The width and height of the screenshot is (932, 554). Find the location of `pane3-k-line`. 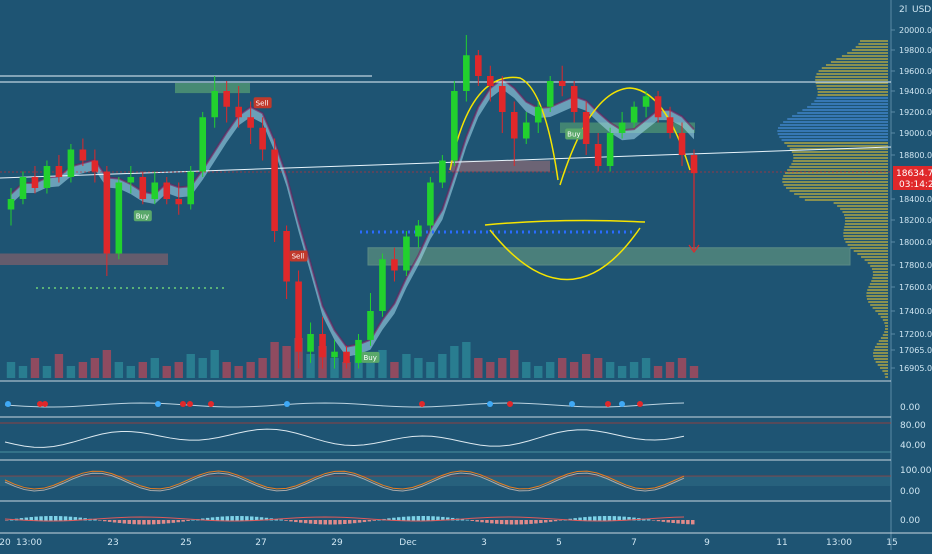

pane3-k-line is located at coordinates (344, 480).